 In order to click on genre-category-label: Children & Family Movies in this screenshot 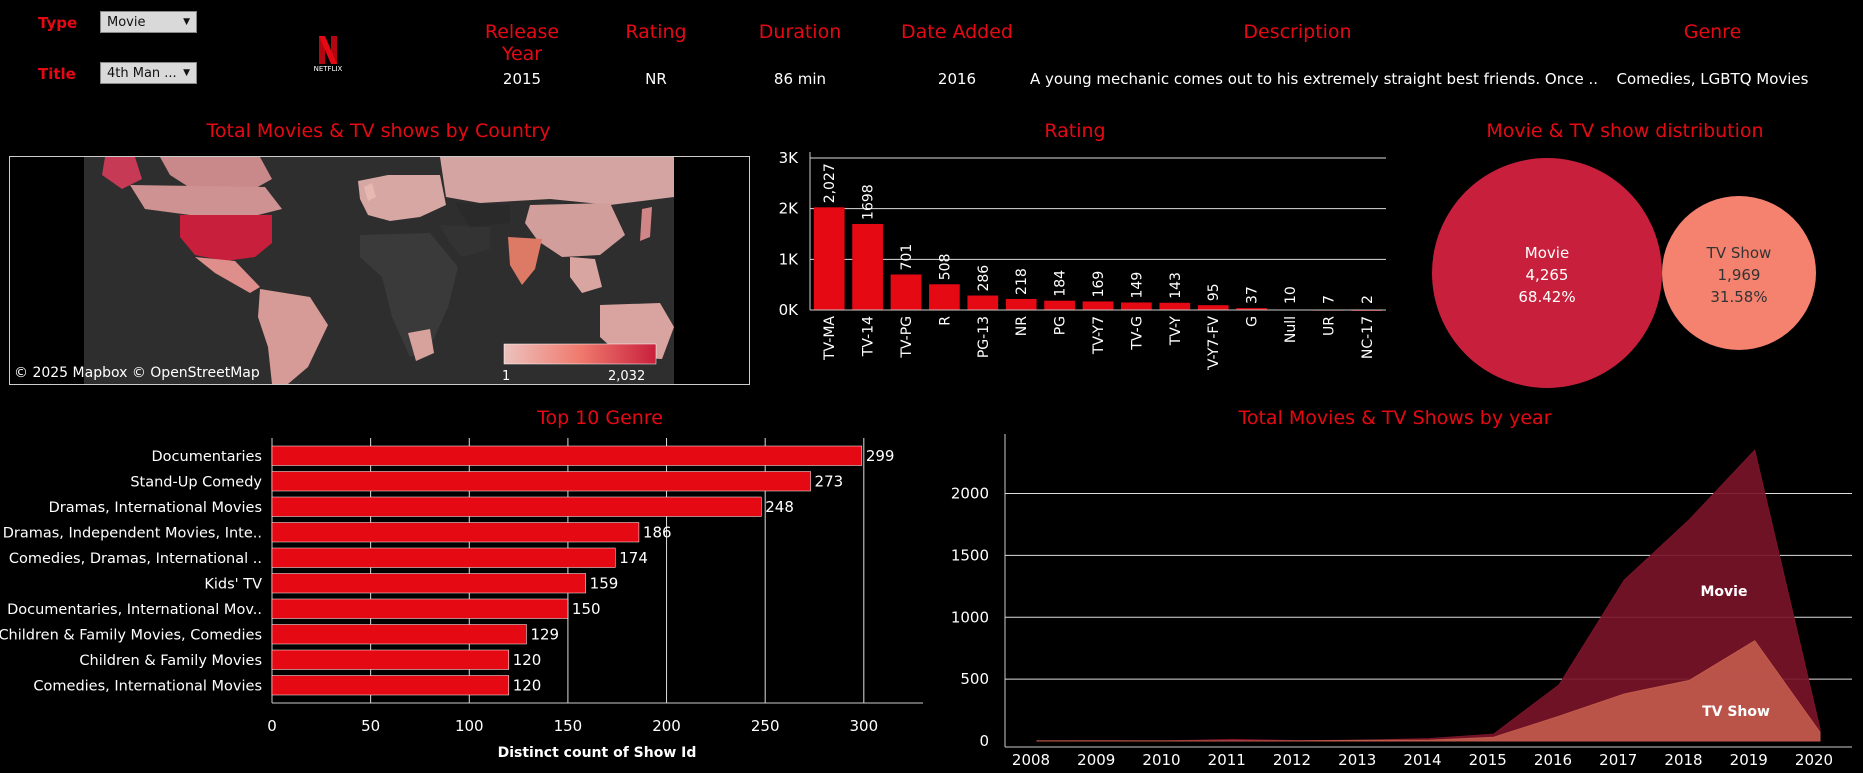, I will do `click(170, 661)`.